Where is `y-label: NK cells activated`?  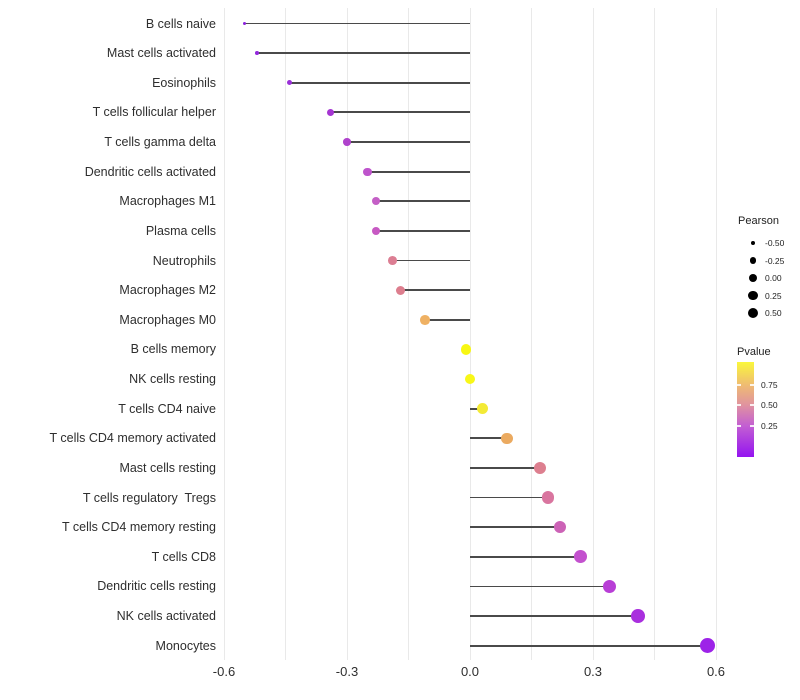
y-label: NK cells activated is located at coordinates (166, 616).